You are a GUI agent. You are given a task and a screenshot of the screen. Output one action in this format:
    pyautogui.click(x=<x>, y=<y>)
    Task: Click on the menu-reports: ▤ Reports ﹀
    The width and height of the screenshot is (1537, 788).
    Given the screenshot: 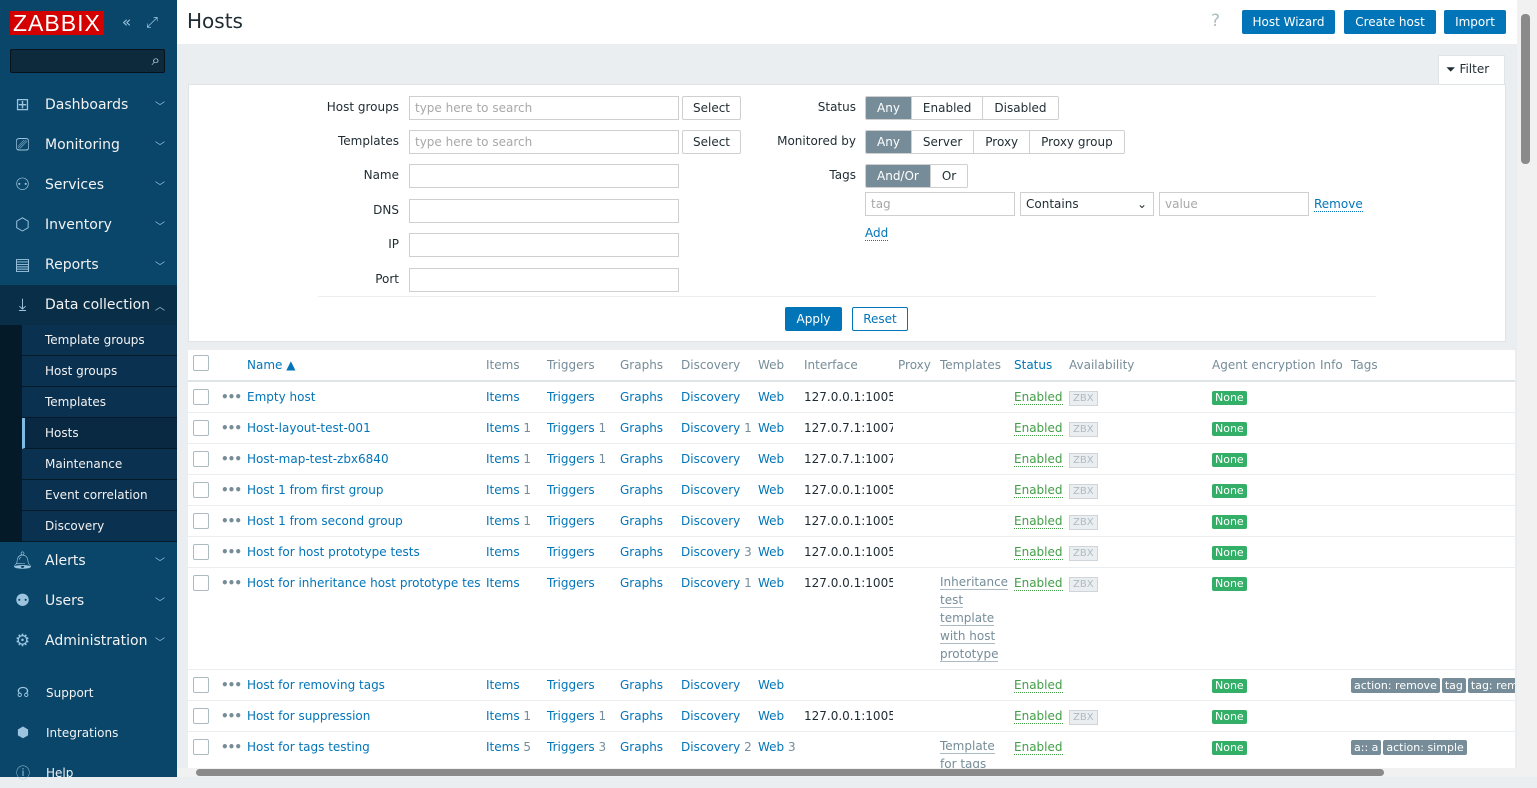 What is the action you would take?
    pyautogui.click(x=88, y=265)
    